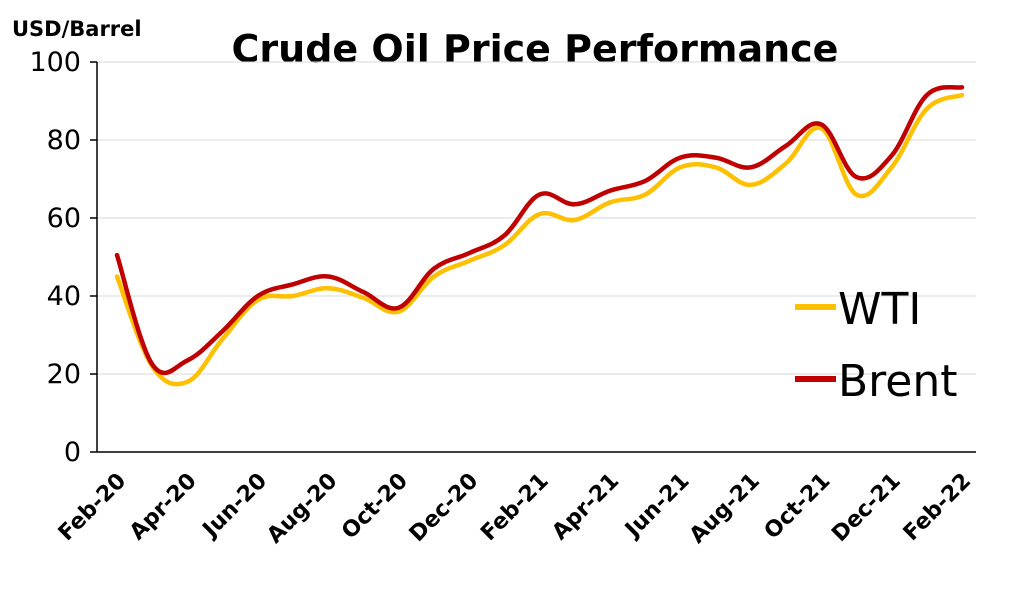  Describe the element at coordinates (656, 506) in the screenshot. I see `x-tick-label: Jun-21` at that location.